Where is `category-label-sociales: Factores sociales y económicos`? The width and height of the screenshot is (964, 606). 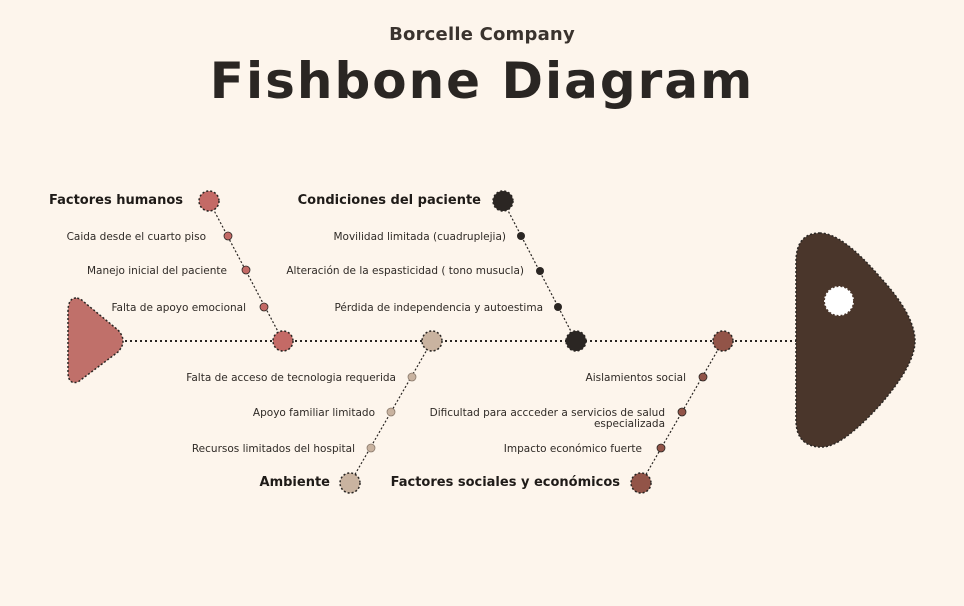 category-label-sociales: Factores sociales y económicos is located at coordinates (506, 482).